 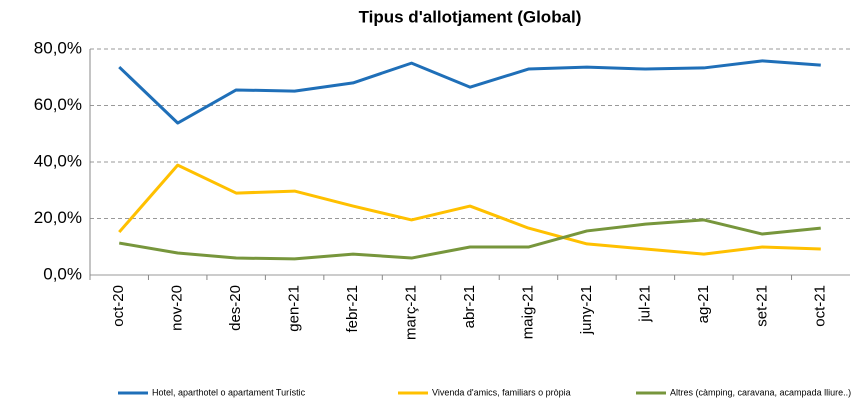 I want to click on x-tick-label: set-21, so click(x=761, y=306).